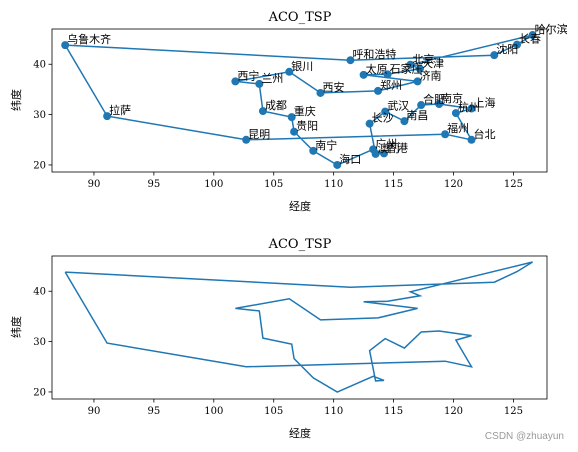  I want to click on city-label: 海口, so click(350, 159).